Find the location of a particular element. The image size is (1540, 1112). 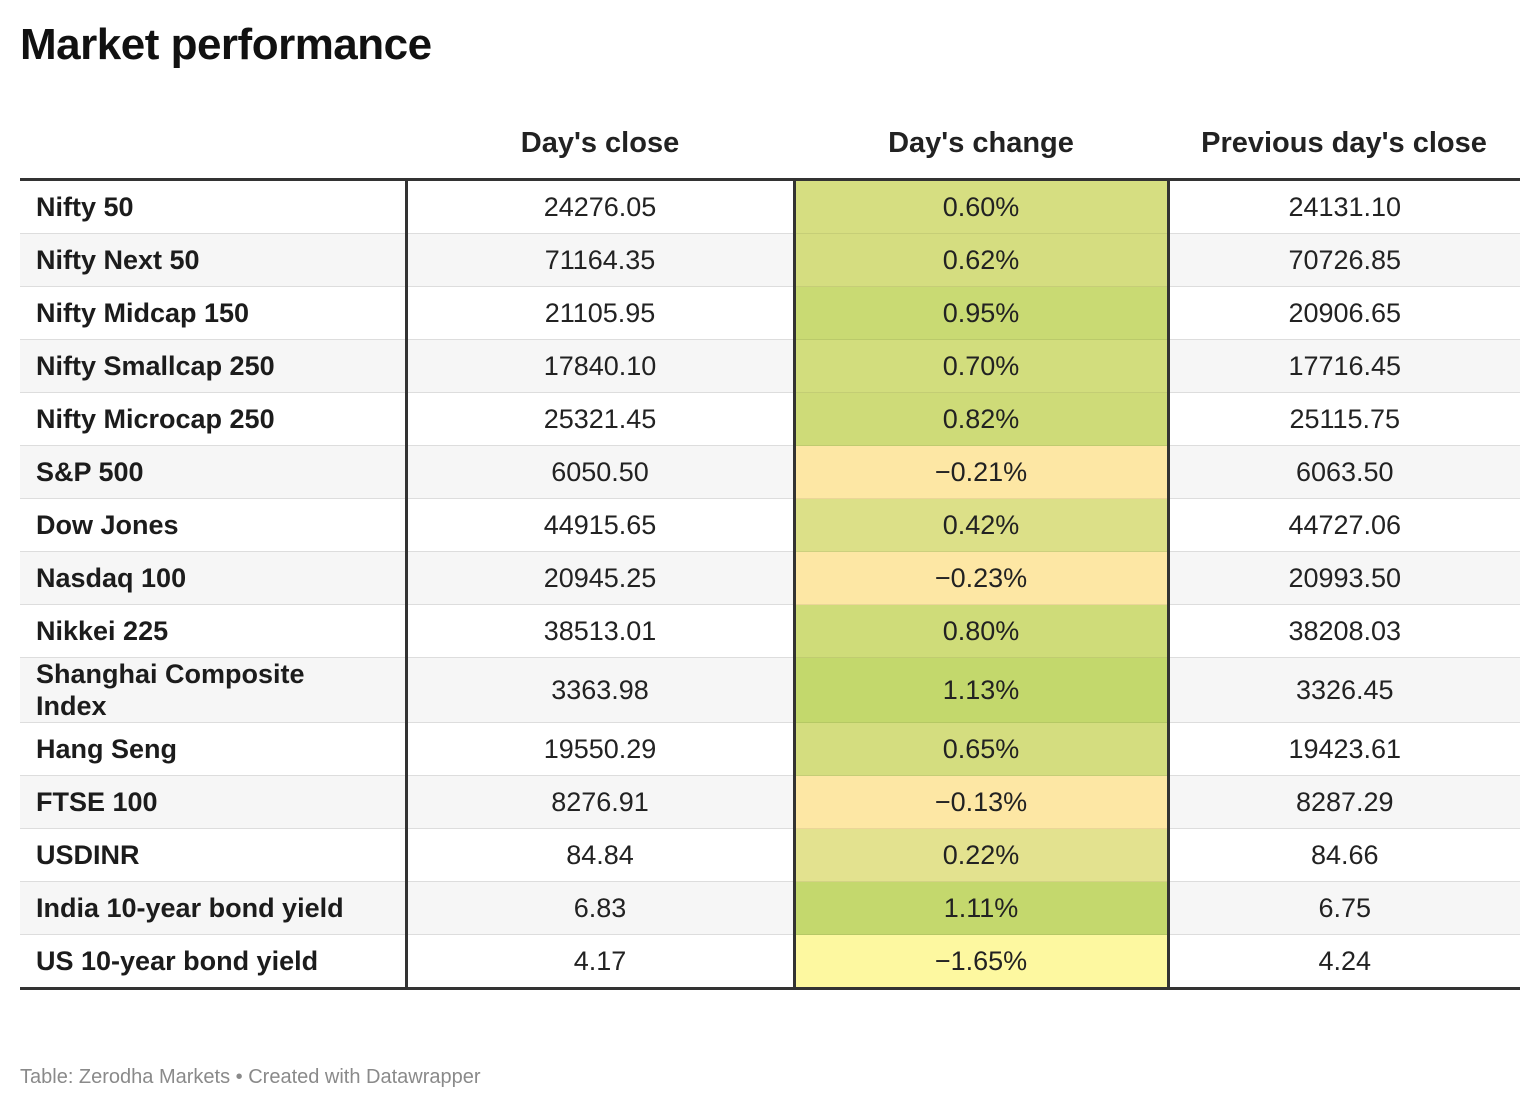

previous-close-cell: 84.66 is located at coordinates (1344, 855).